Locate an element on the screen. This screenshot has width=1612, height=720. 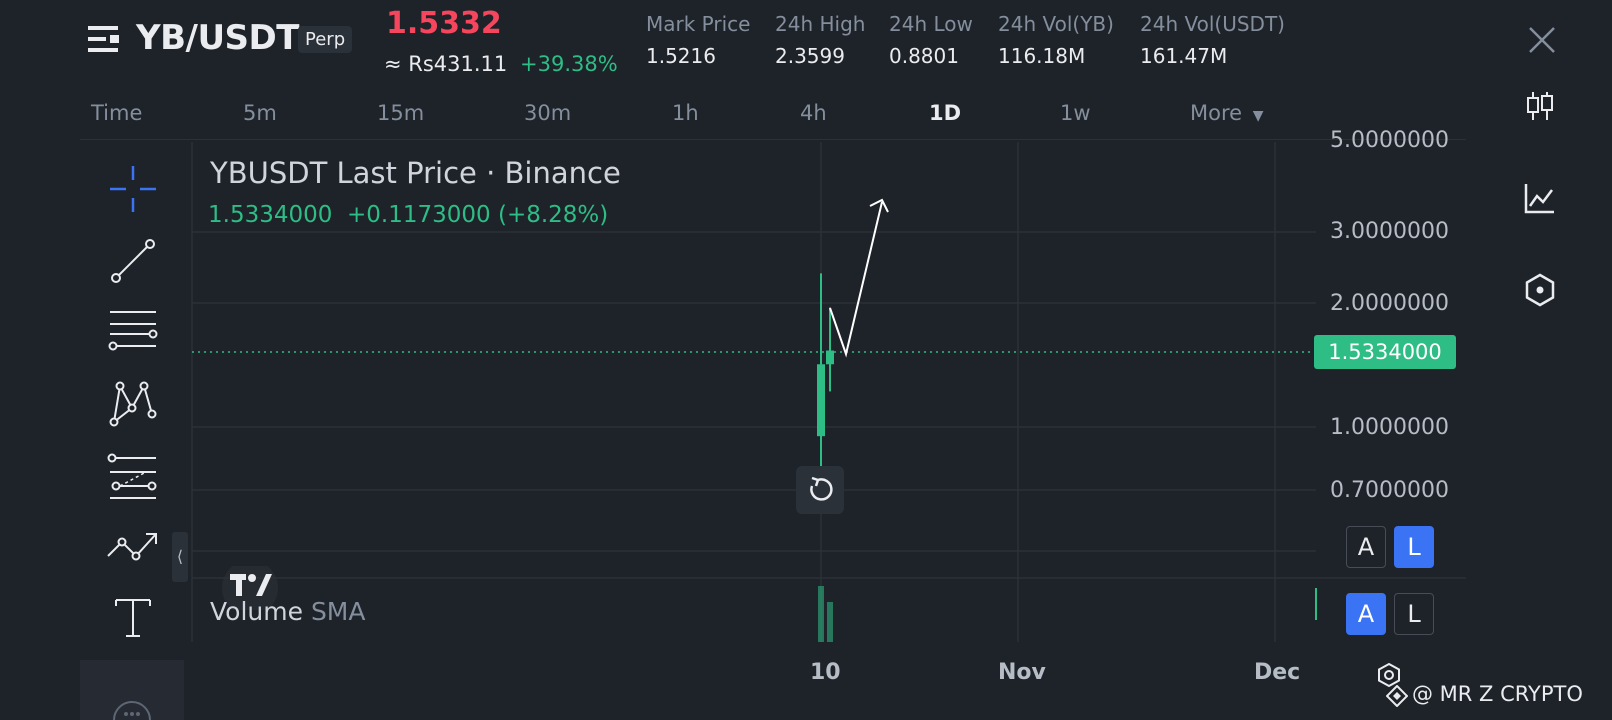
volume-sma-label: SMA is located at coordinates (338, 611).